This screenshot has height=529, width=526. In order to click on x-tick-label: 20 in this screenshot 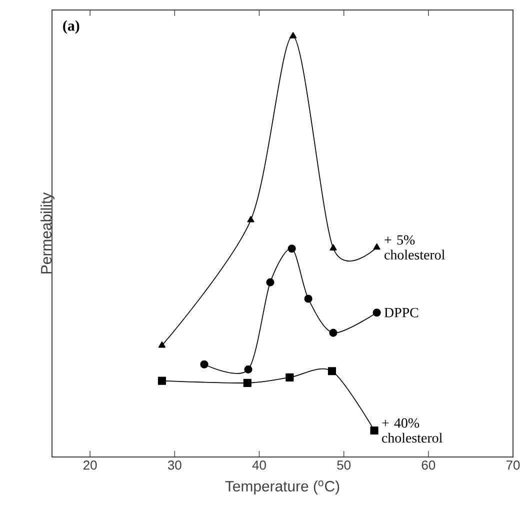, I will do `click(90, 465)`.